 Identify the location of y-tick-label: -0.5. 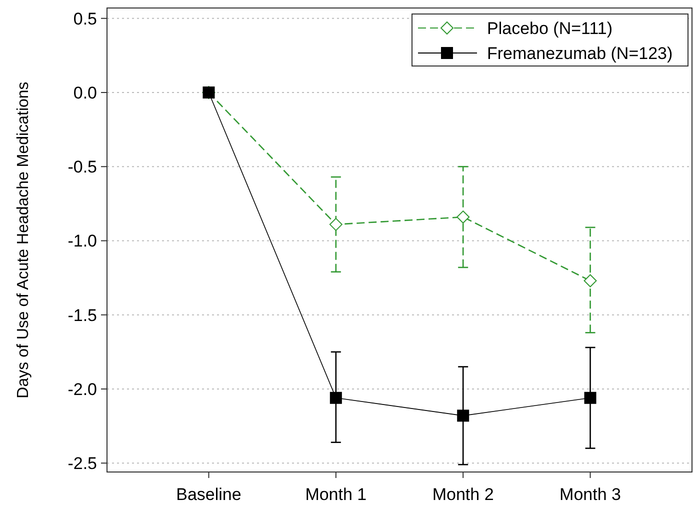
(82, 167).